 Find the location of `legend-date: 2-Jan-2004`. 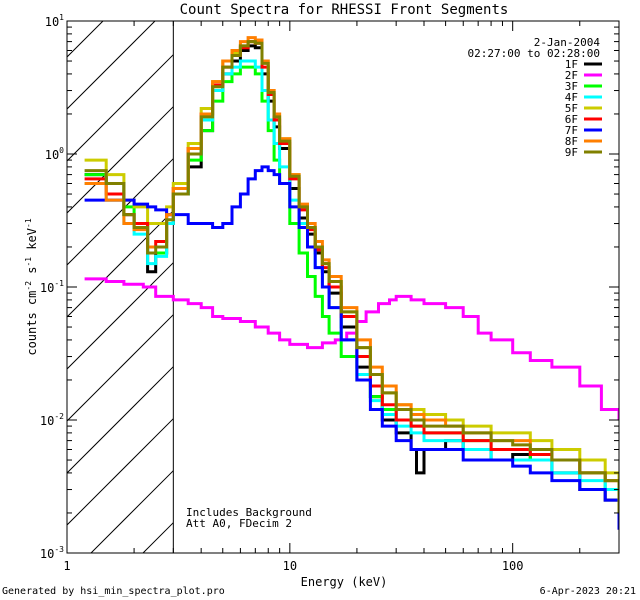

legend-date: 2-Jan-2004 is located at coordinates (567, 42).